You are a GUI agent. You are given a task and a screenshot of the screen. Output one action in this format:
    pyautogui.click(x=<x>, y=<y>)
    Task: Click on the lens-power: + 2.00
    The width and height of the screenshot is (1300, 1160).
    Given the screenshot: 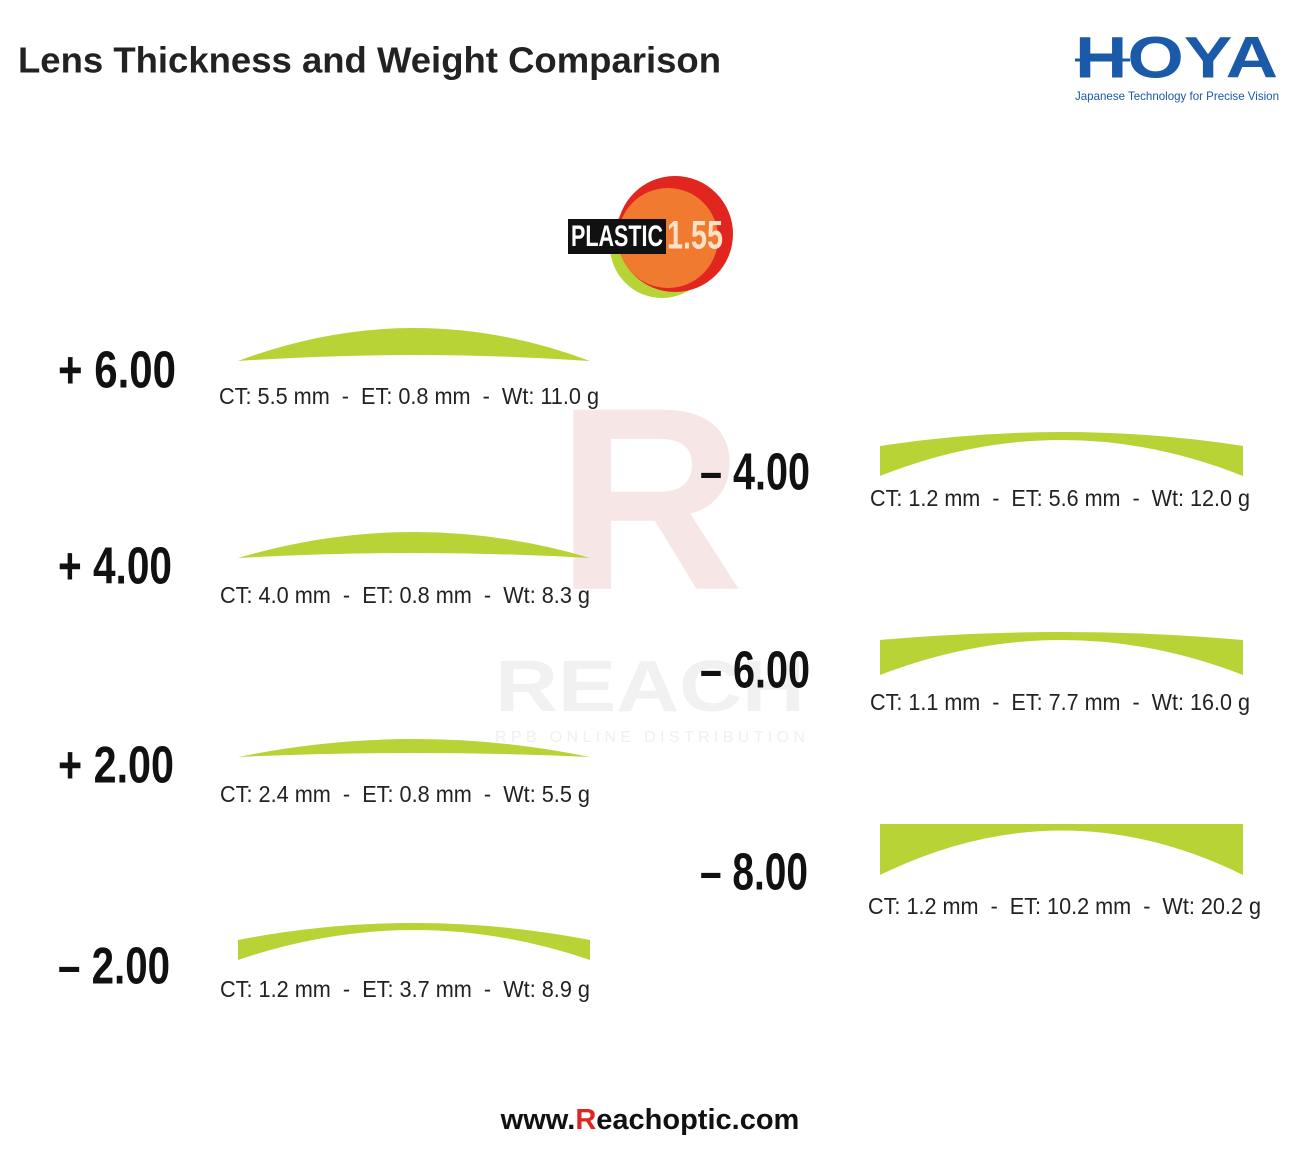 What is the action you would take?
    pyautogui.click(x=116, y=766)
    